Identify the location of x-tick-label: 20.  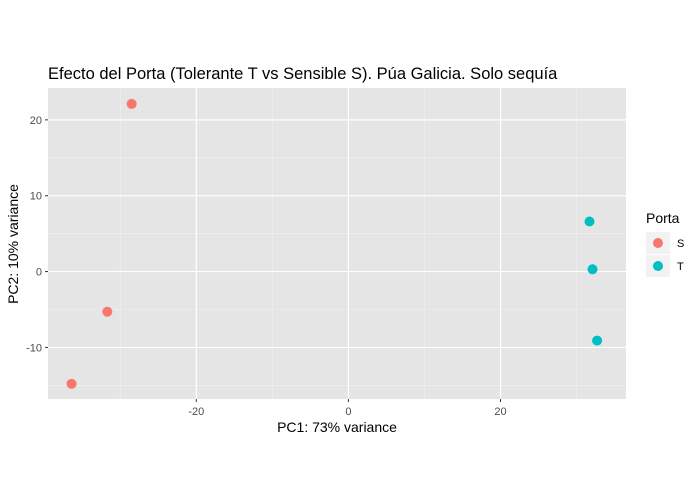
(500, 412).